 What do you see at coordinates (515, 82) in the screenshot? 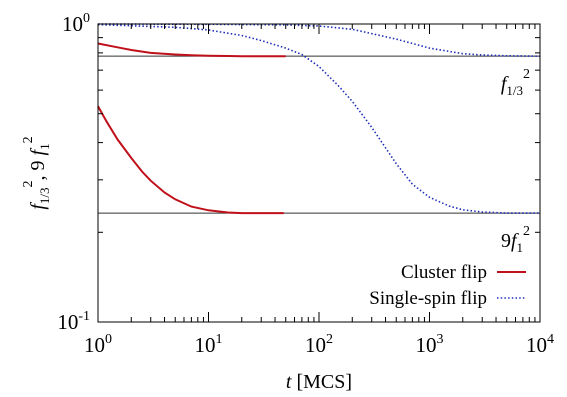
I see `reference-label: f1/32` at bounding box center [515, 82].